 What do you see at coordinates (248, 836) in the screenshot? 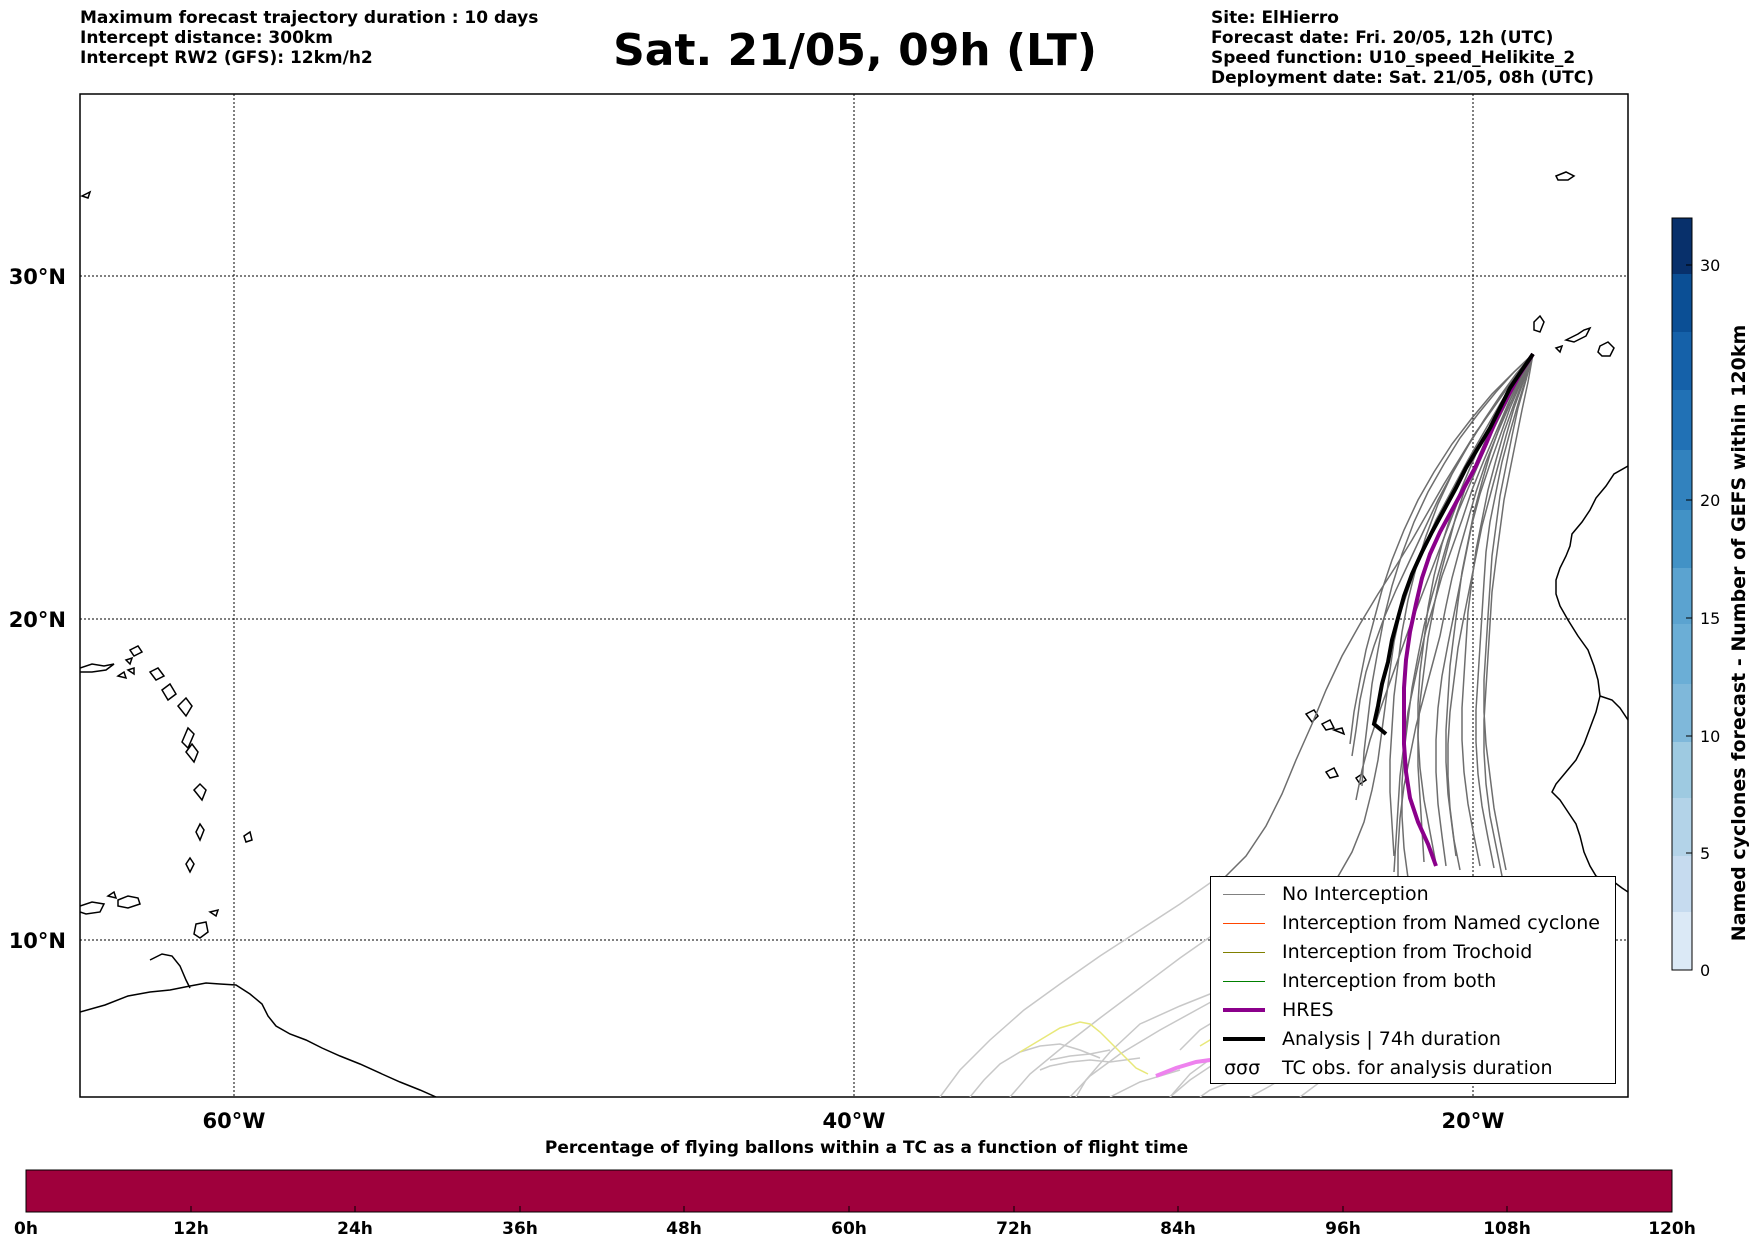
I see `coastline-carib-small` at bounding box center [248, 836].